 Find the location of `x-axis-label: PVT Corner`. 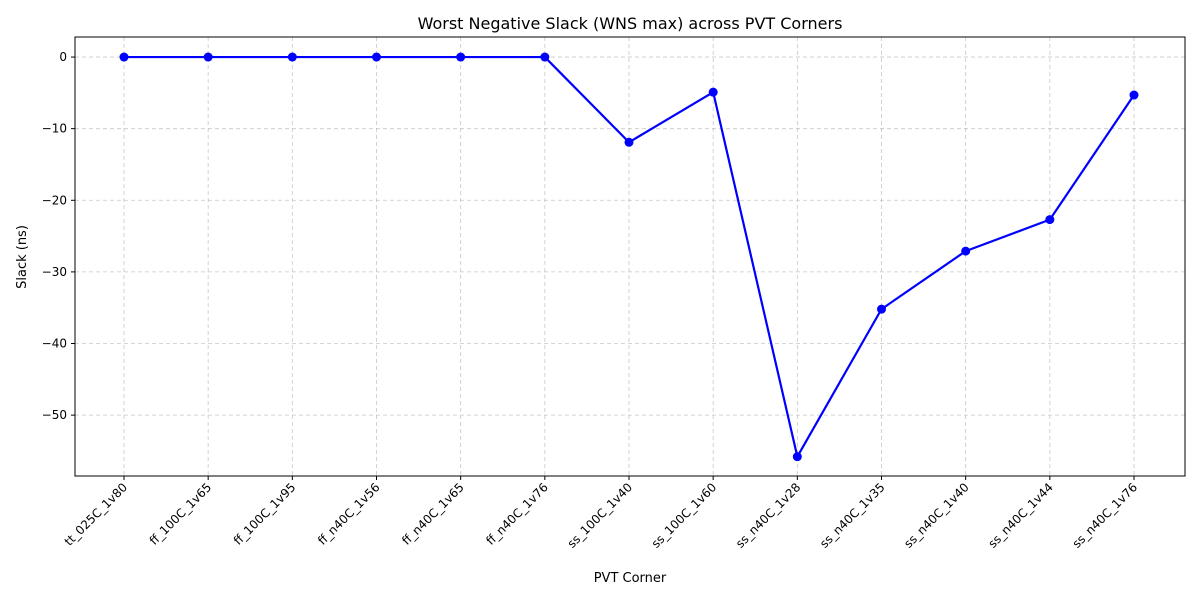

x-axis-label: PVT Corner is located at coordinates (630, 578).